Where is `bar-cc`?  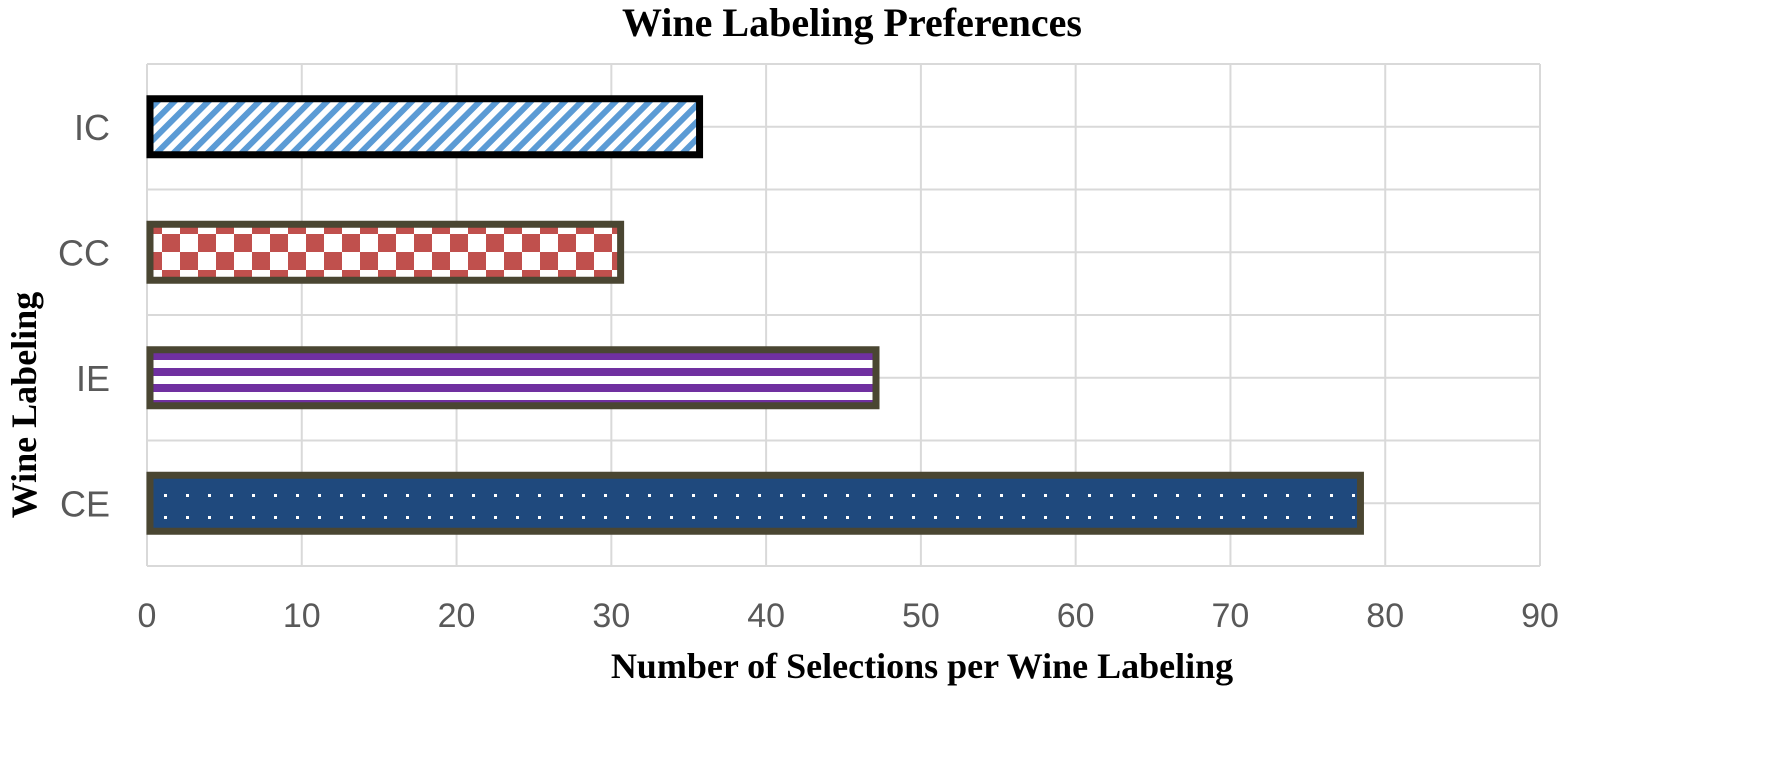 bar-cc is located at coordinates (385, 252).